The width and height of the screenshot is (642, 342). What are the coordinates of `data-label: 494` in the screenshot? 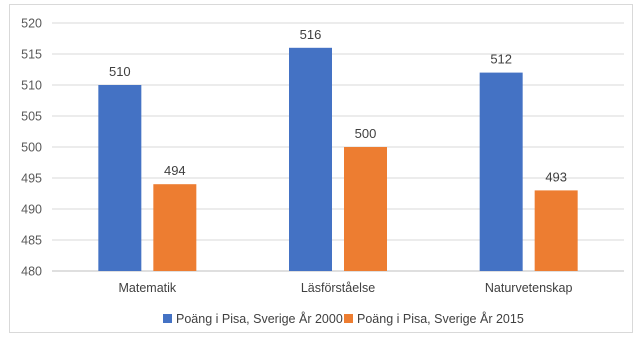 It's located at (175, 170).